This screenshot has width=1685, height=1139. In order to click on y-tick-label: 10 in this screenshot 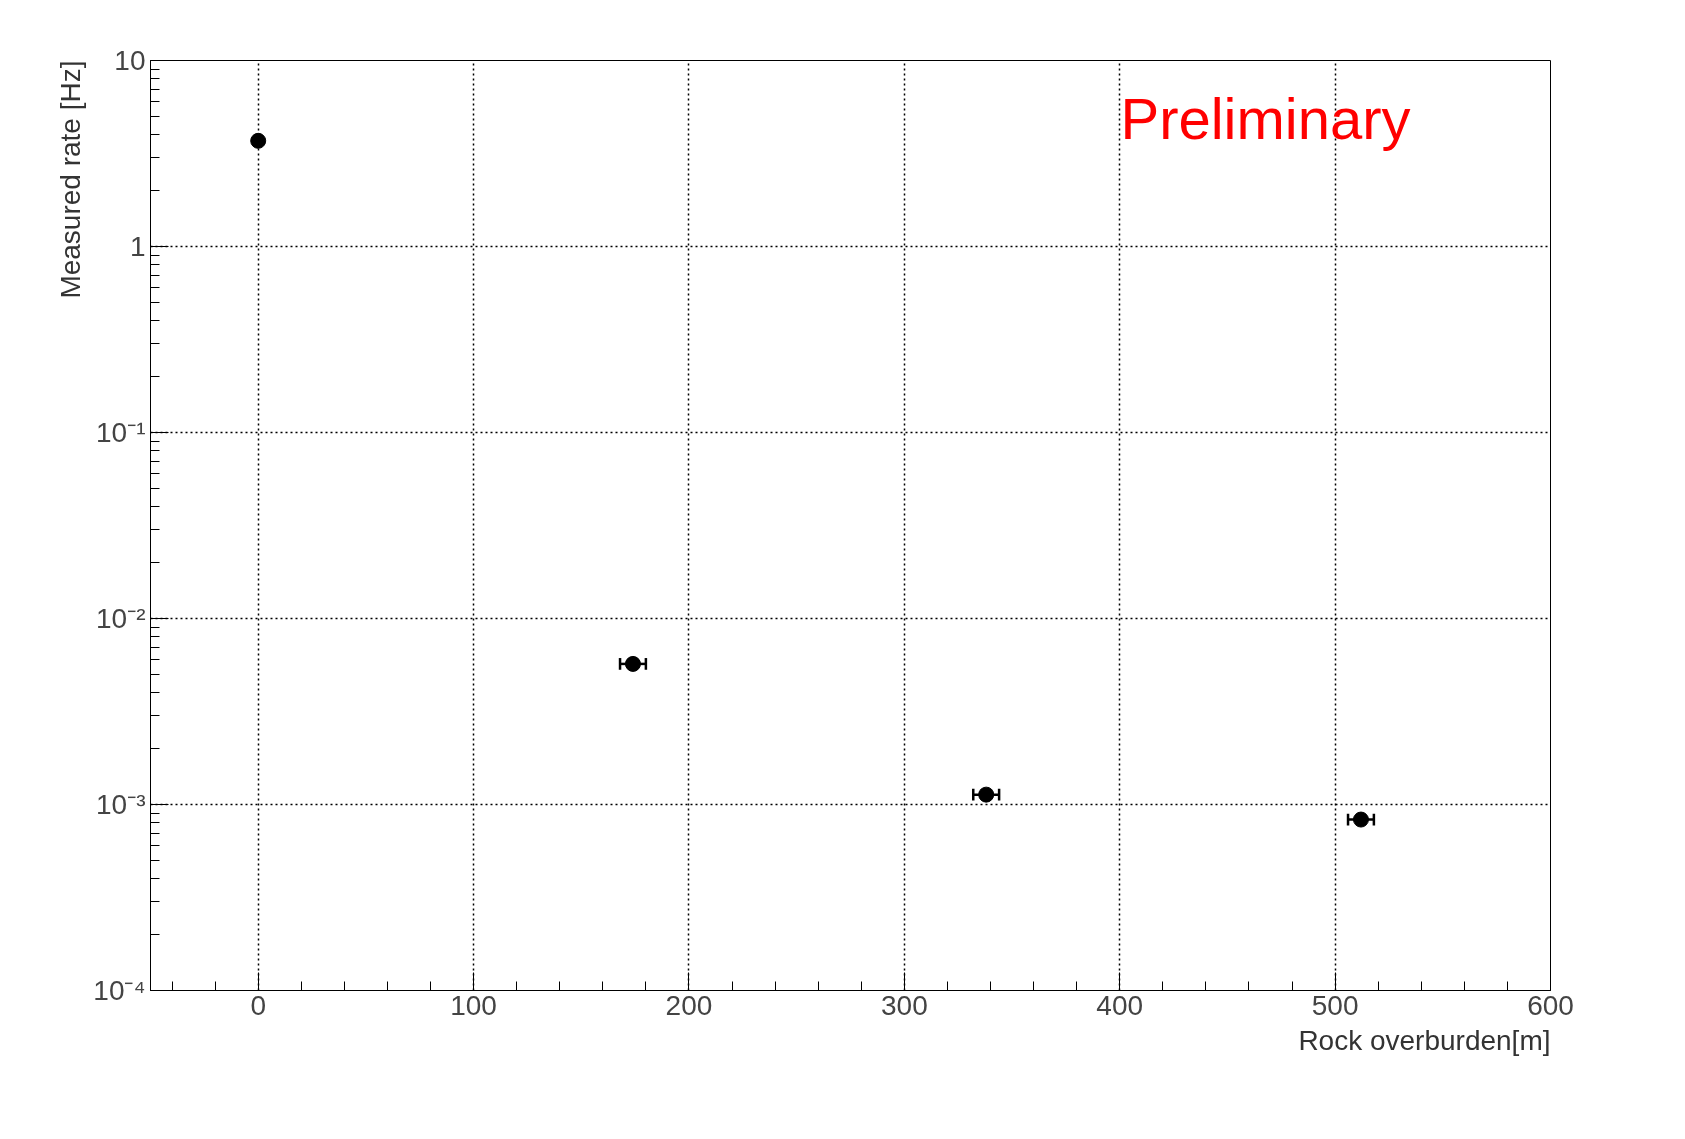, I will do `click(130, 60)`.